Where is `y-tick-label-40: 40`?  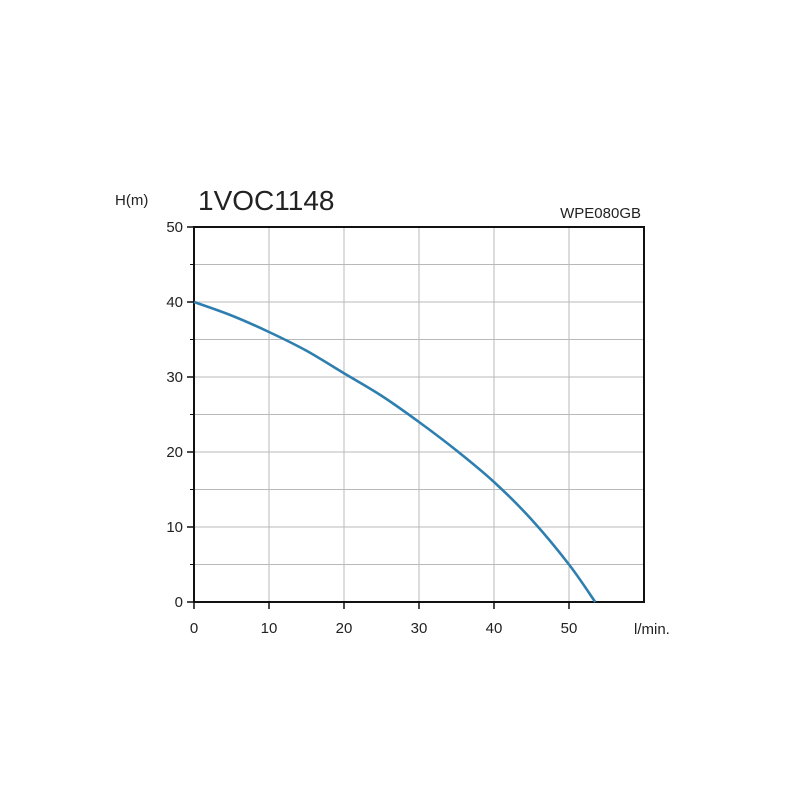
y-tick-label-40: 40 is located at coordinates (174, 302).